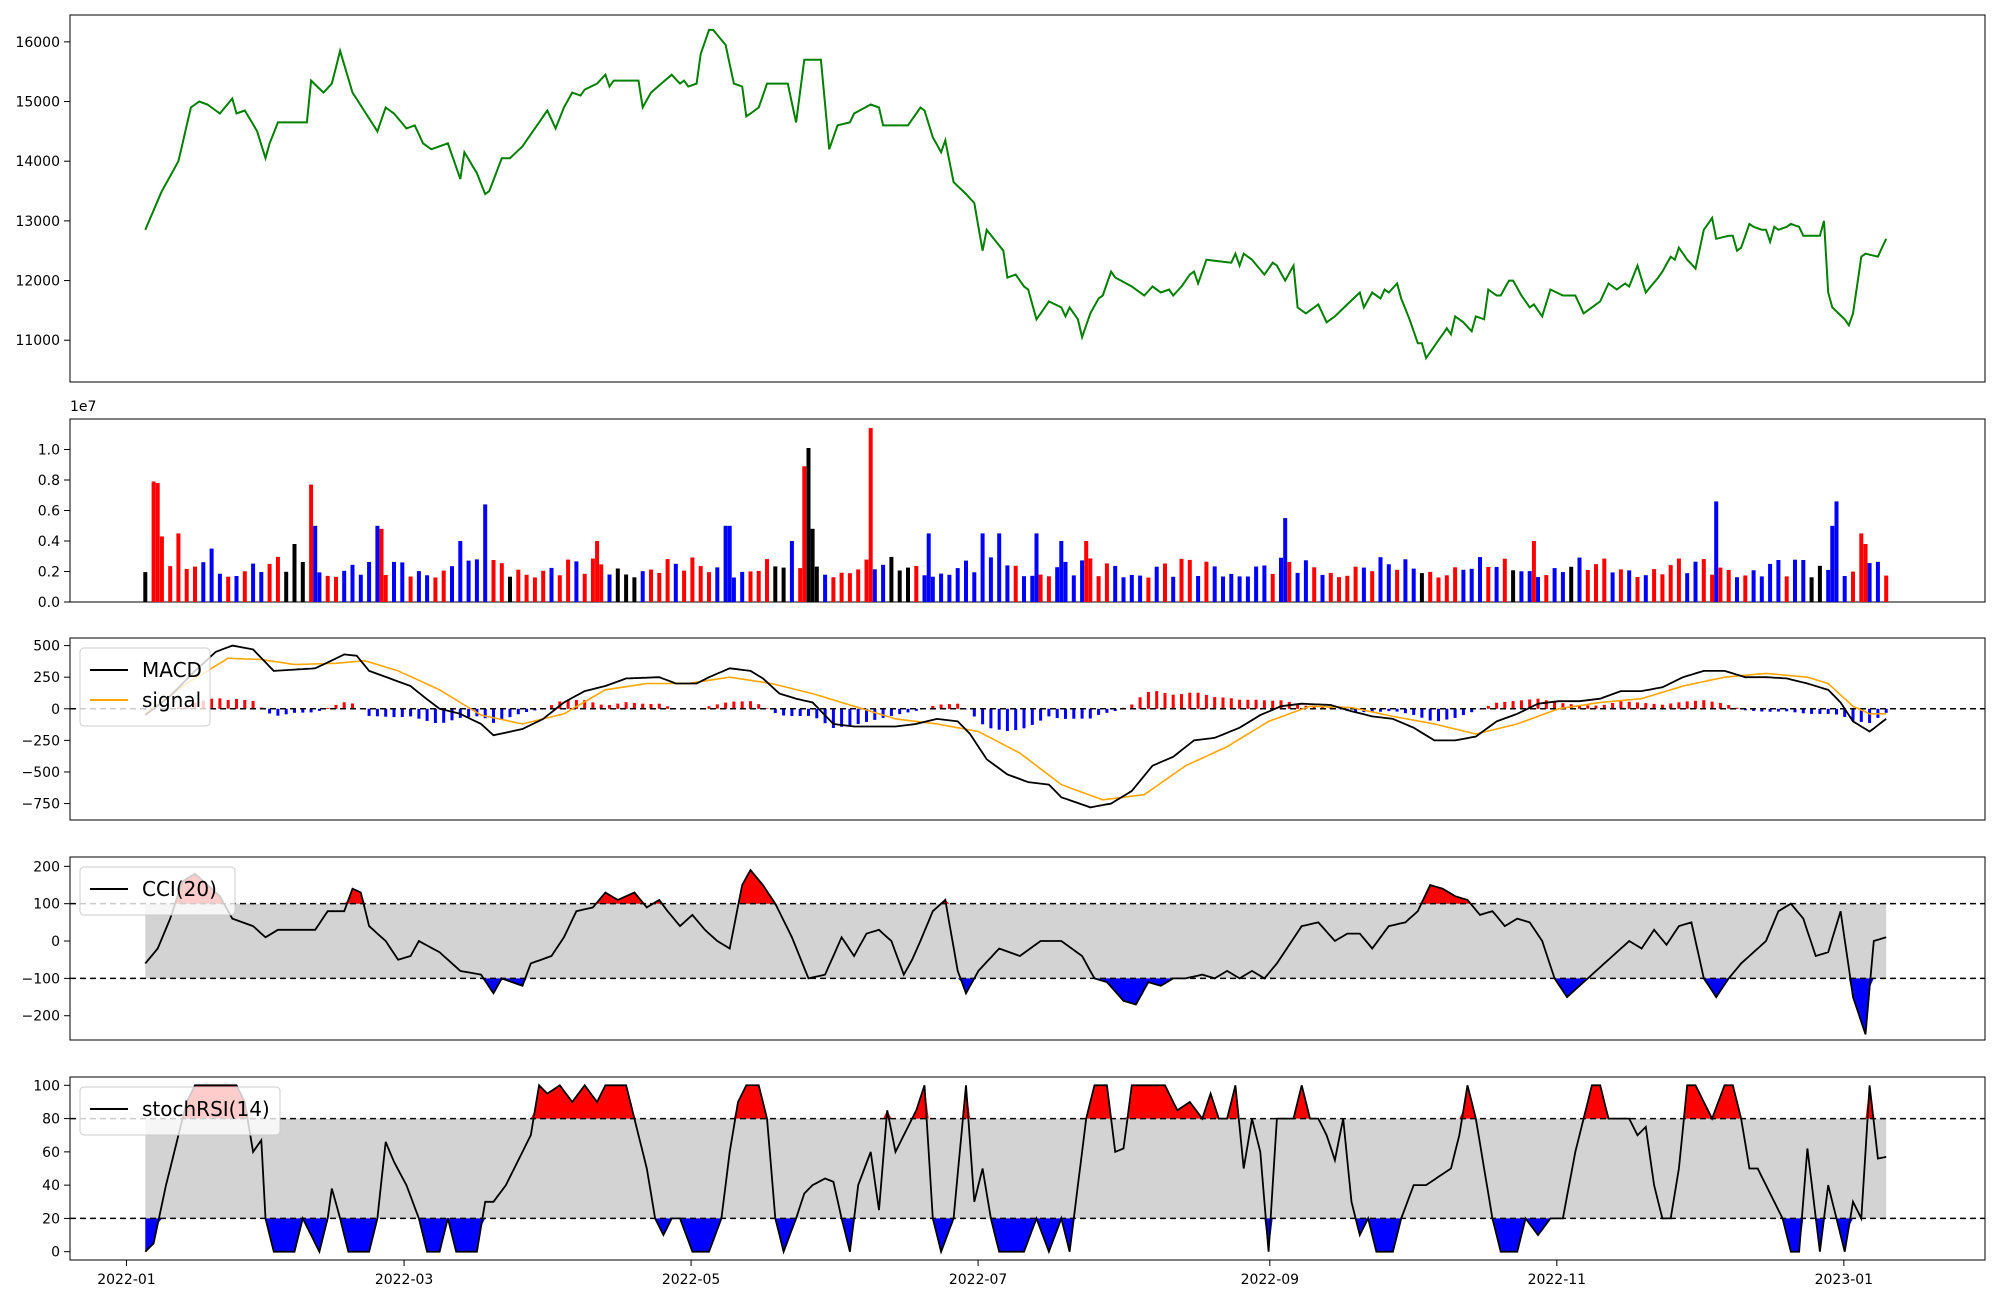 Image resolution: width=2000 pixels, height=1300 pixels. What do you see at coordinates (1015, 726) in the screenshot?
I see `macd-line` at bounding box center [1015, 726].